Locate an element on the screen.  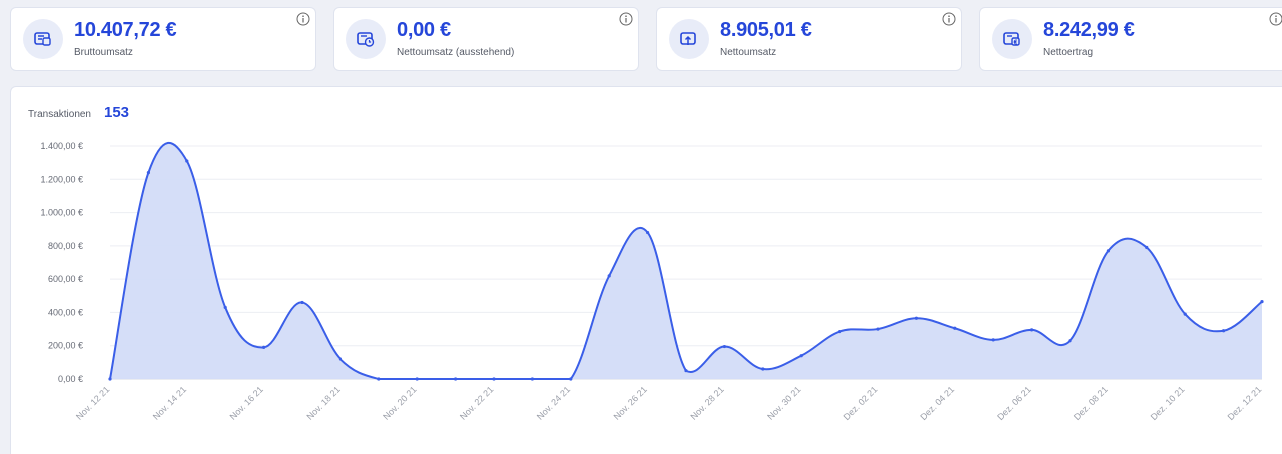
card-nettoumsatz: 8.905,01 € Nettoumsatz is located at coordinates (809, 39).